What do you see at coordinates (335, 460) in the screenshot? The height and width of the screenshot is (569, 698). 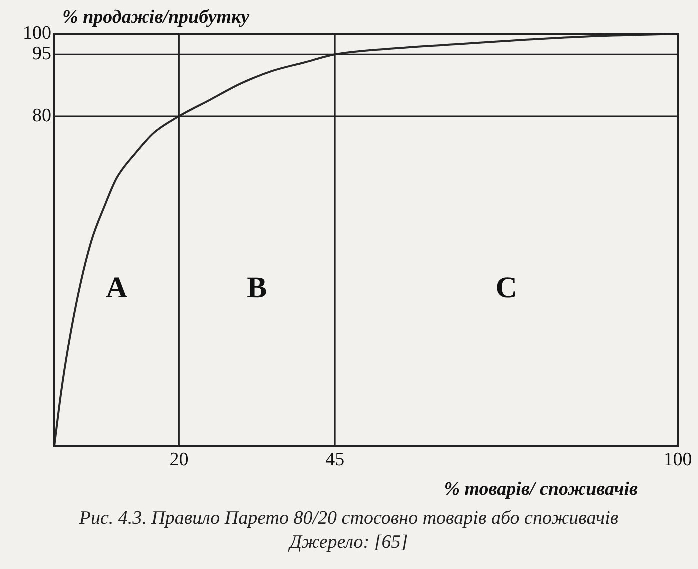 I see `x-tick-label: 45` at bounding box center [335, 460].